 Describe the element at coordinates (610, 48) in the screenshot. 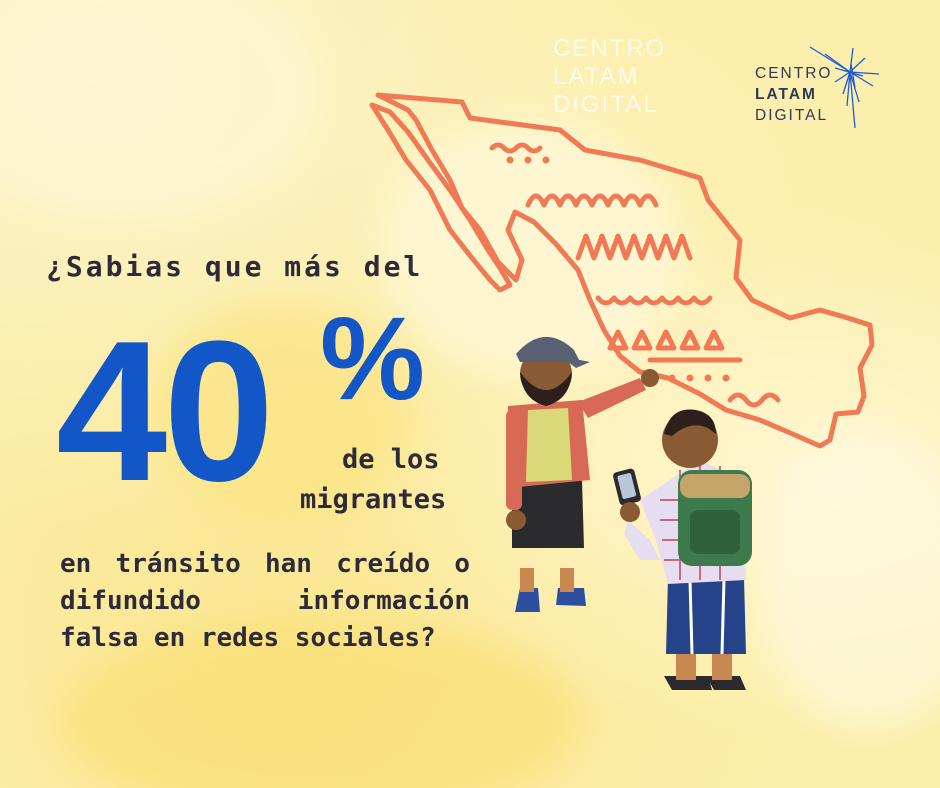

I see `watermark-line: CENTRO` at that location.